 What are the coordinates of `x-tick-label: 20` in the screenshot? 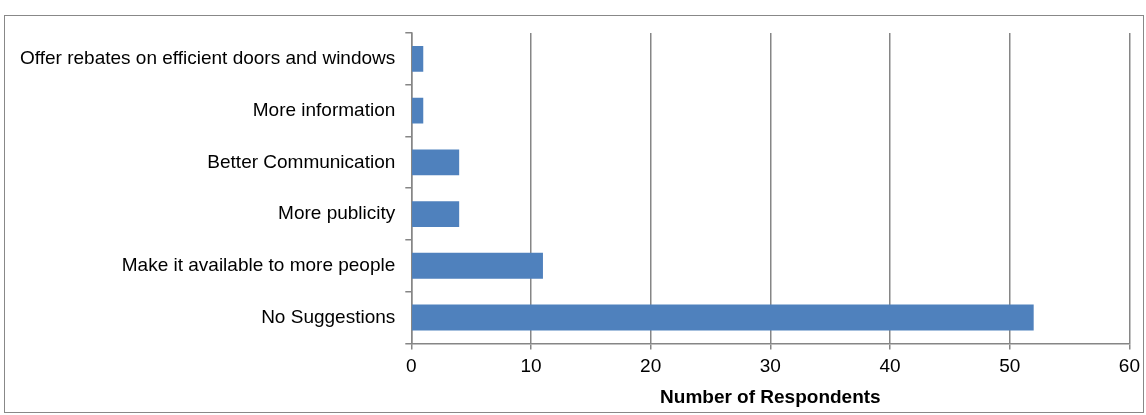 It's located at (651, 366).